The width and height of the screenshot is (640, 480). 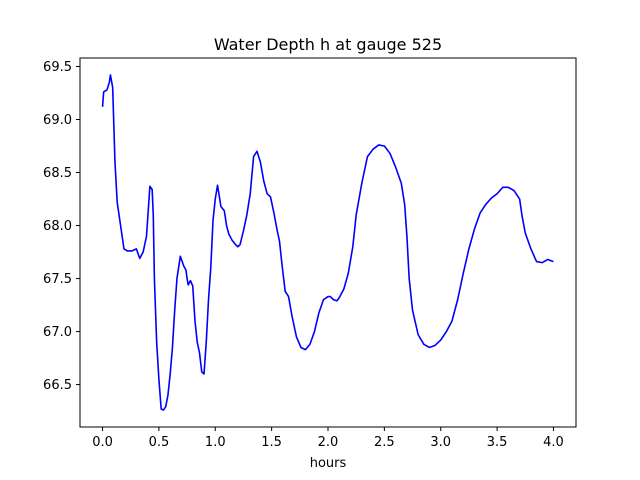 What do you see at coordinates (159, 442) in the screenshot?
I see `x-tick-label: 0.5` at bounding box center [159, 442].